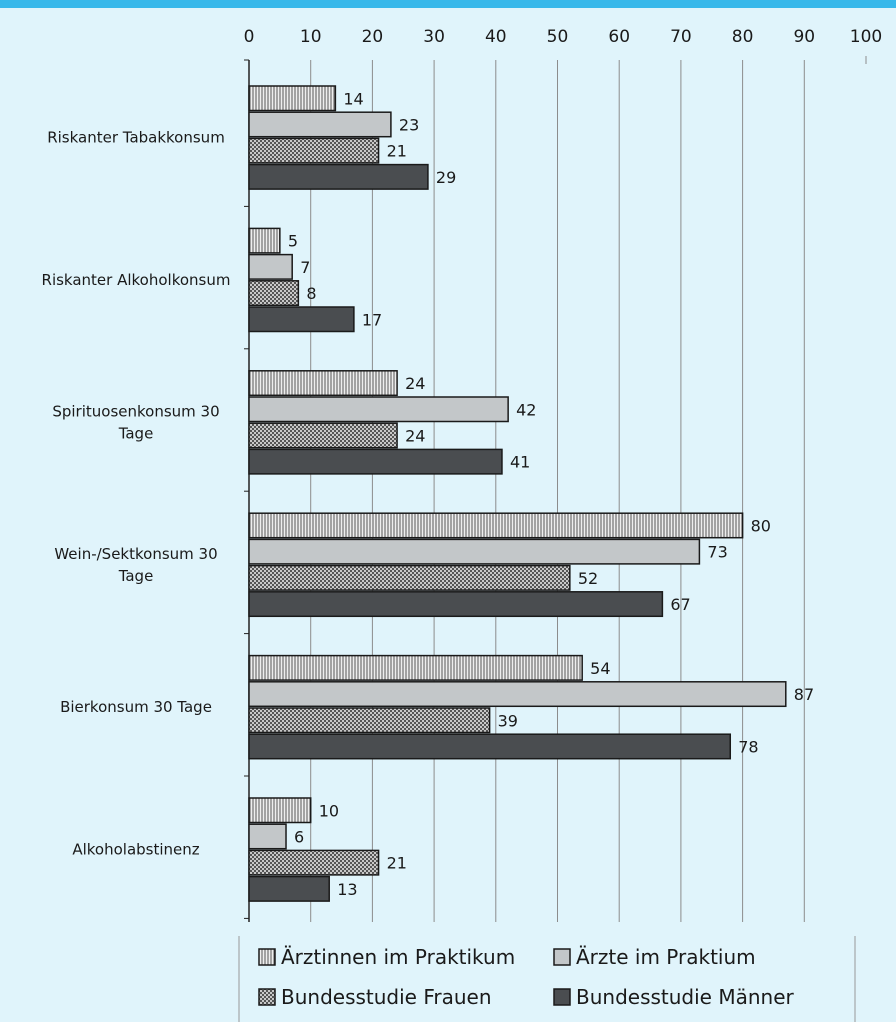  I want to click on x-tick-label: 20, so click(373, 37).